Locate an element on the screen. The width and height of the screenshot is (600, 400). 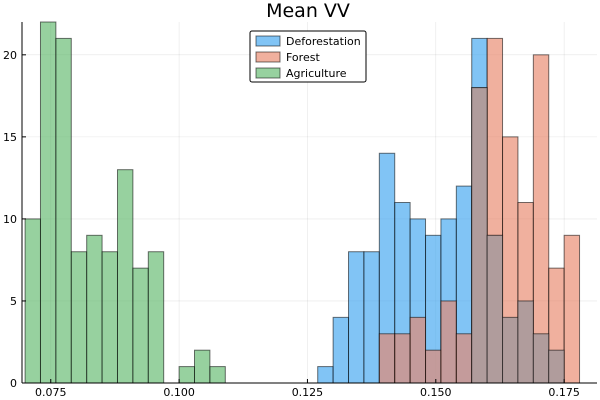
legend-swatch-forest is located at coordinates (268, 57).